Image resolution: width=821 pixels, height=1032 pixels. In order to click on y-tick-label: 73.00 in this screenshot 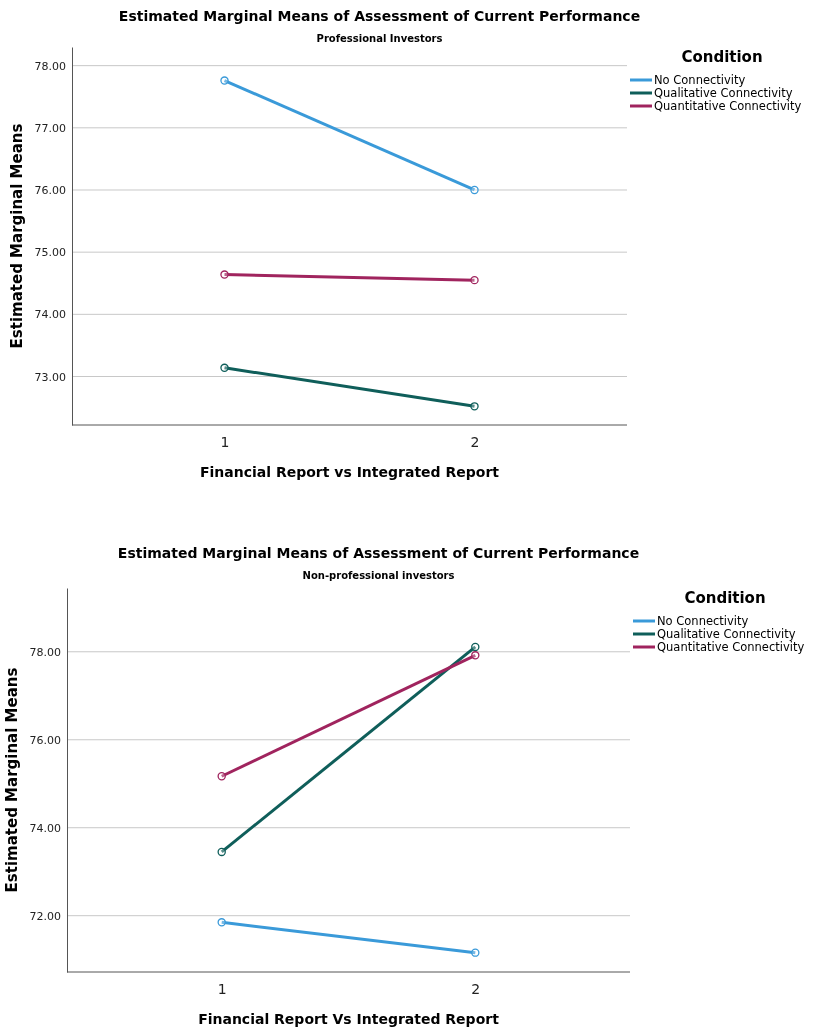, I will do `click(50, 377)`.